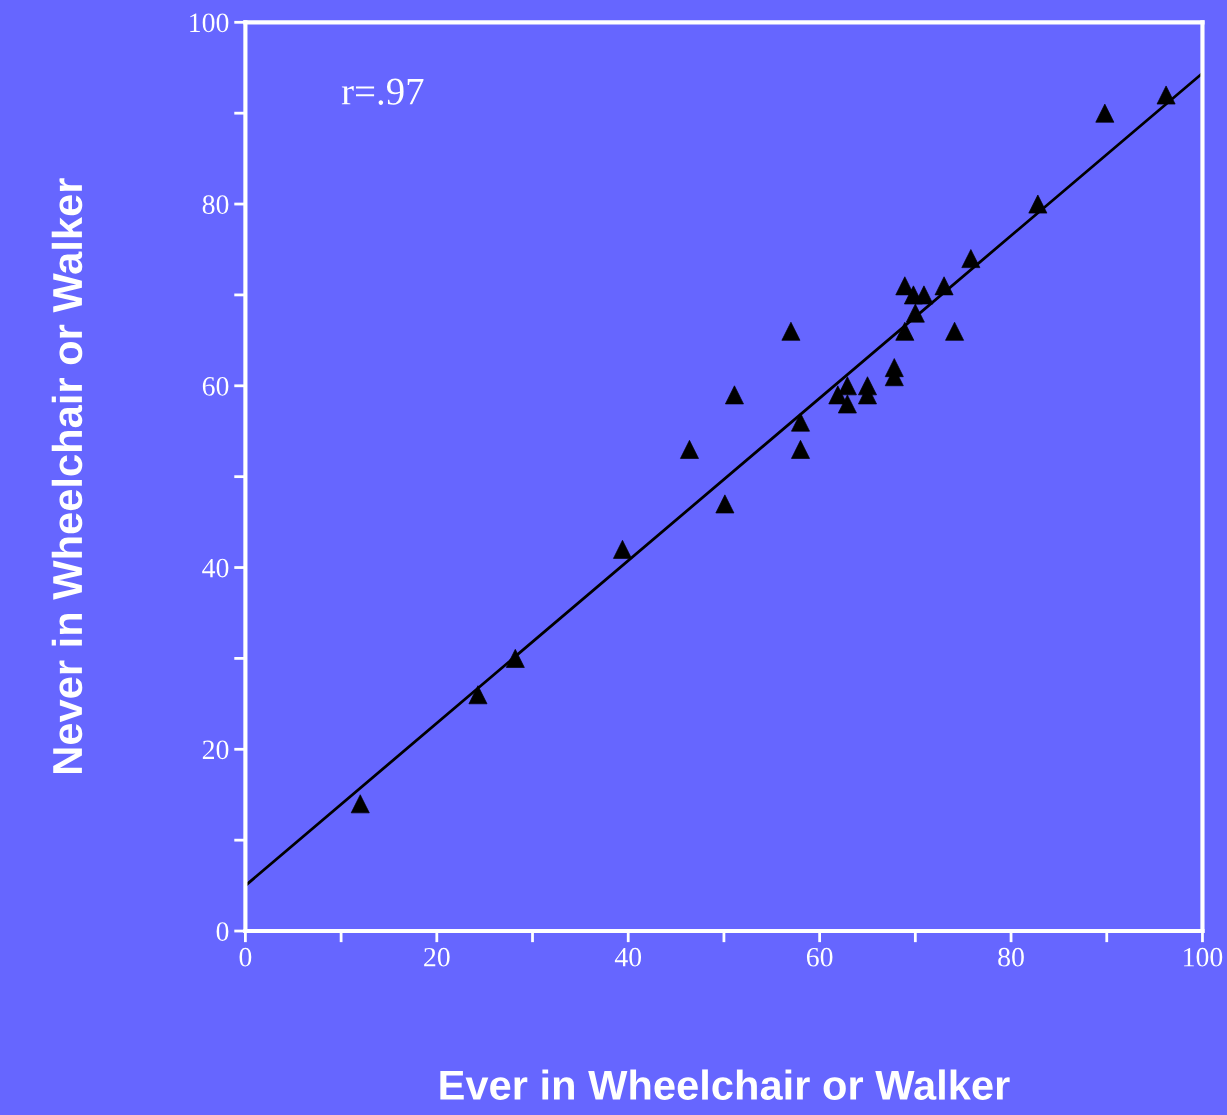  I want to click on x-tick-label: 0, so click(245, 957).